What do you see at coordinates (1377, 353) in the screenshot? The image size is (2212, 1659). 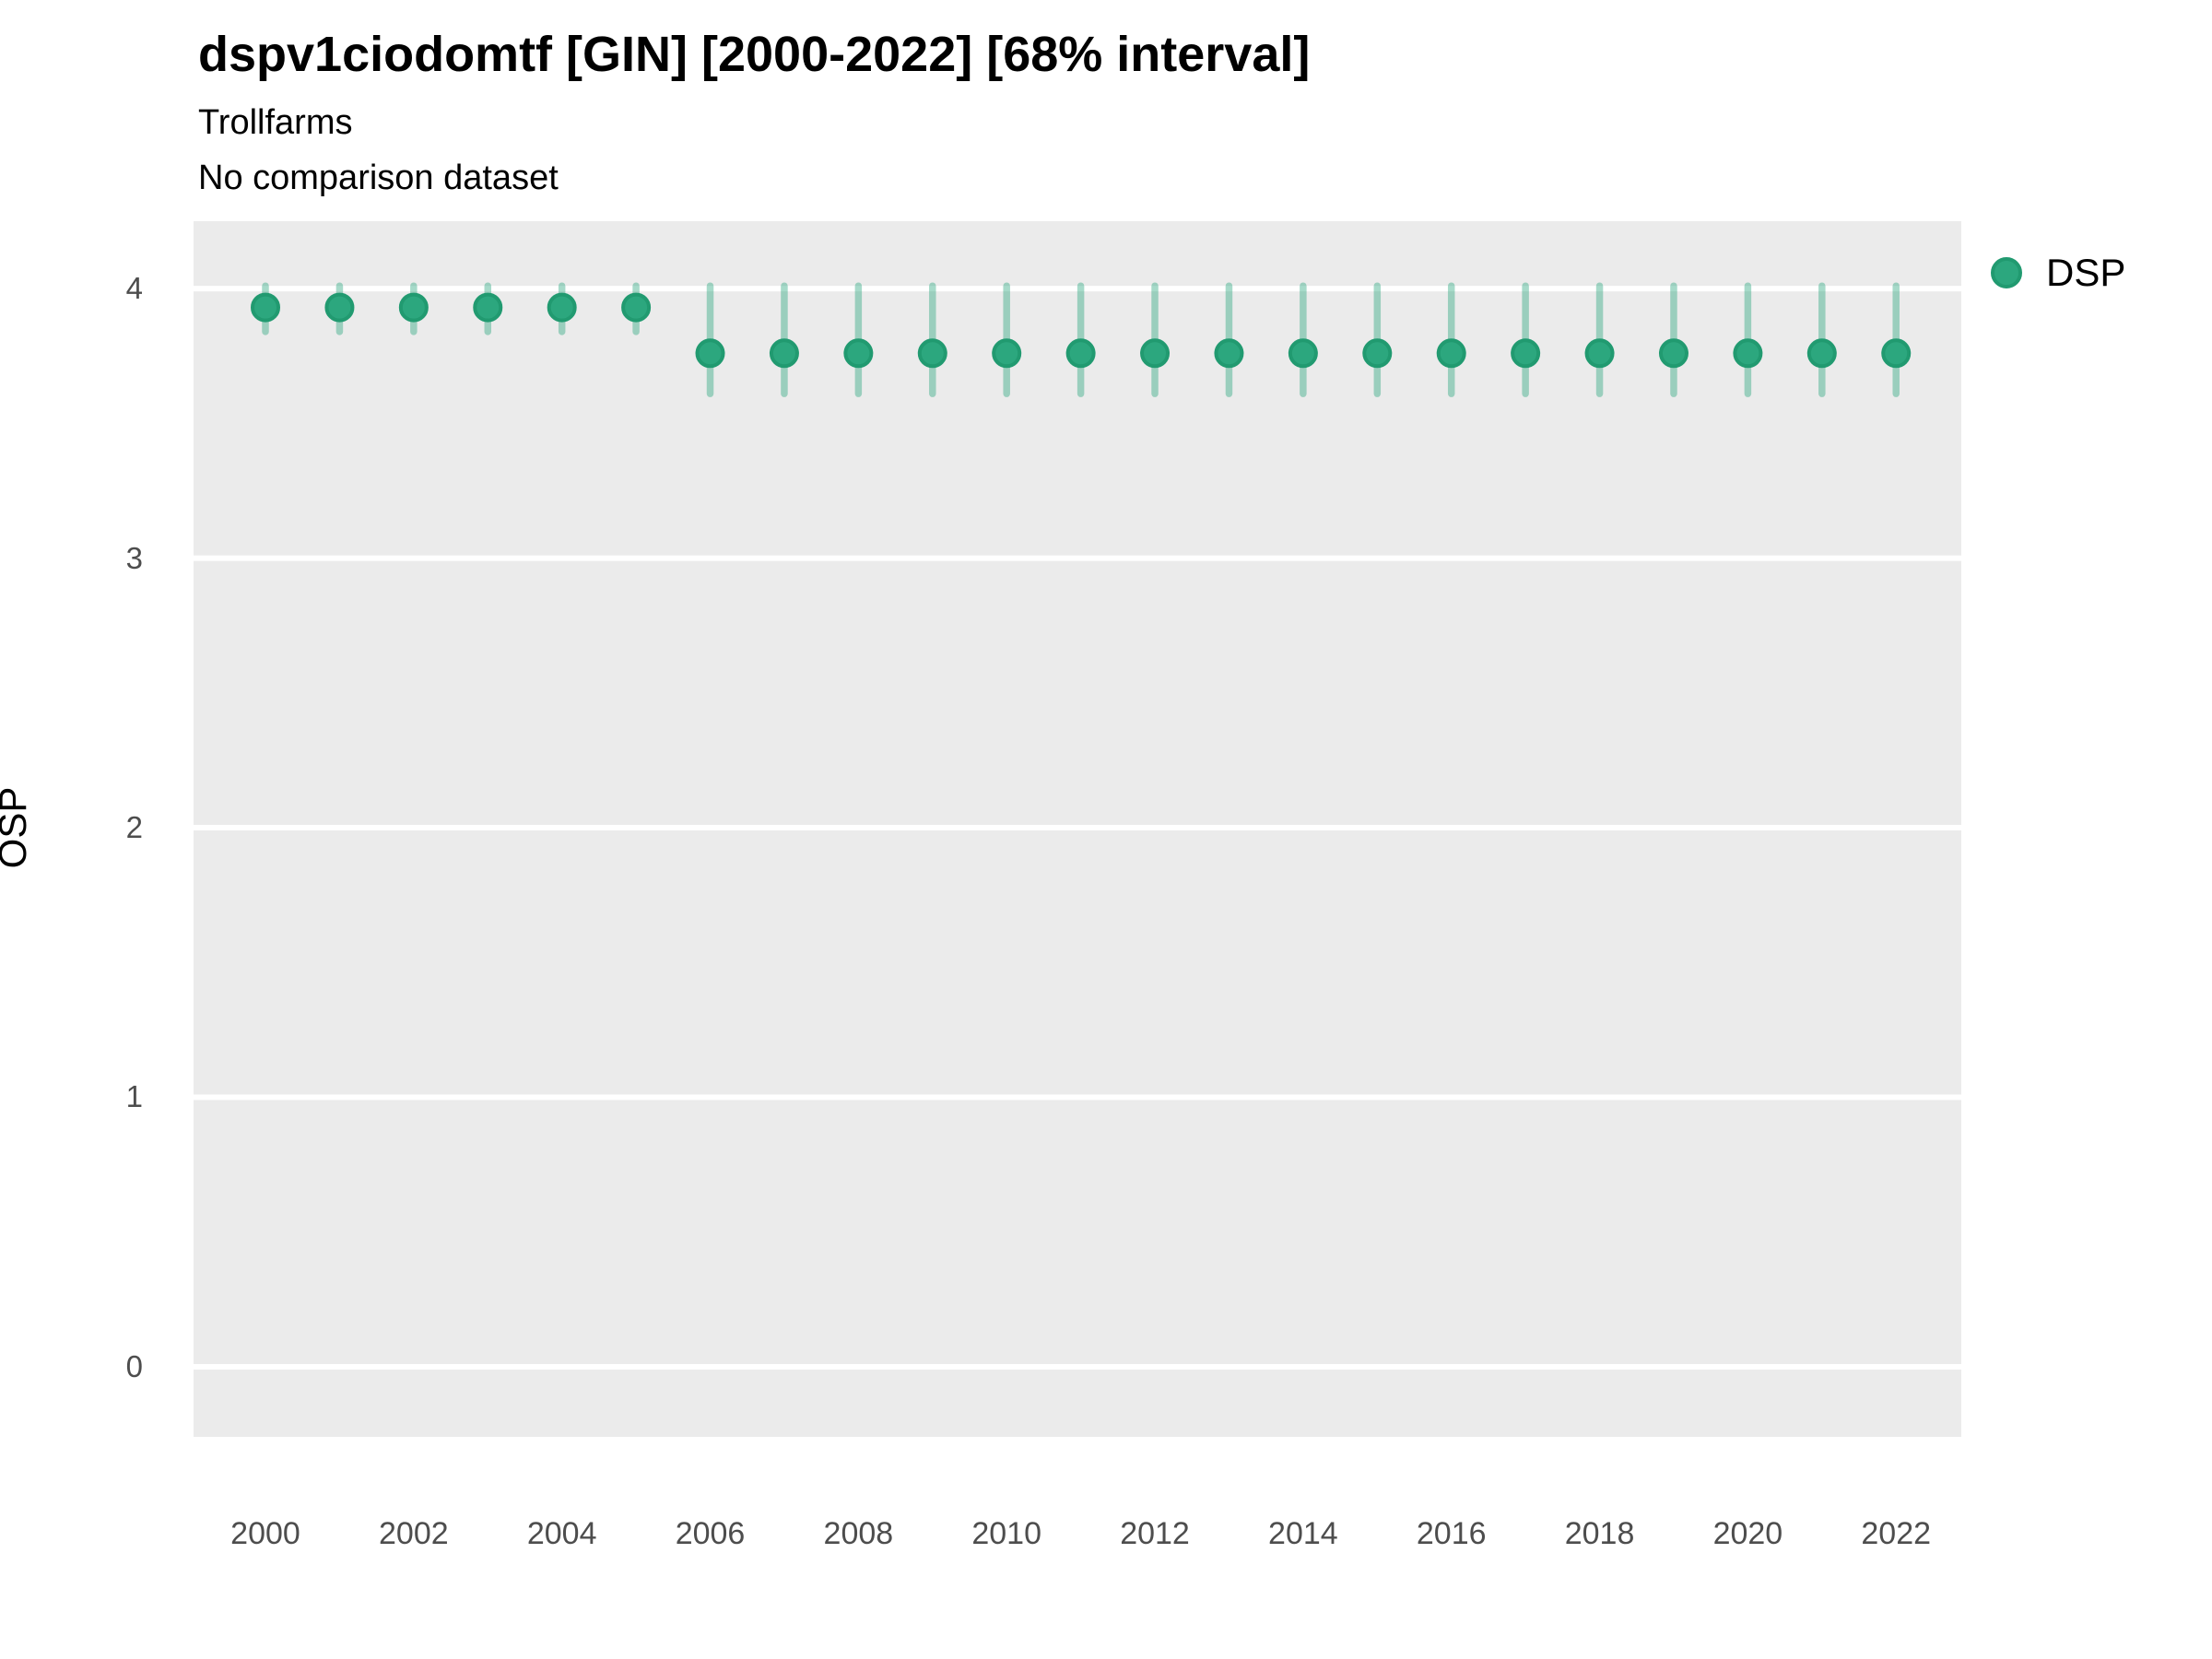 I see `data-point-2015` at bounding box center [1377, 353].